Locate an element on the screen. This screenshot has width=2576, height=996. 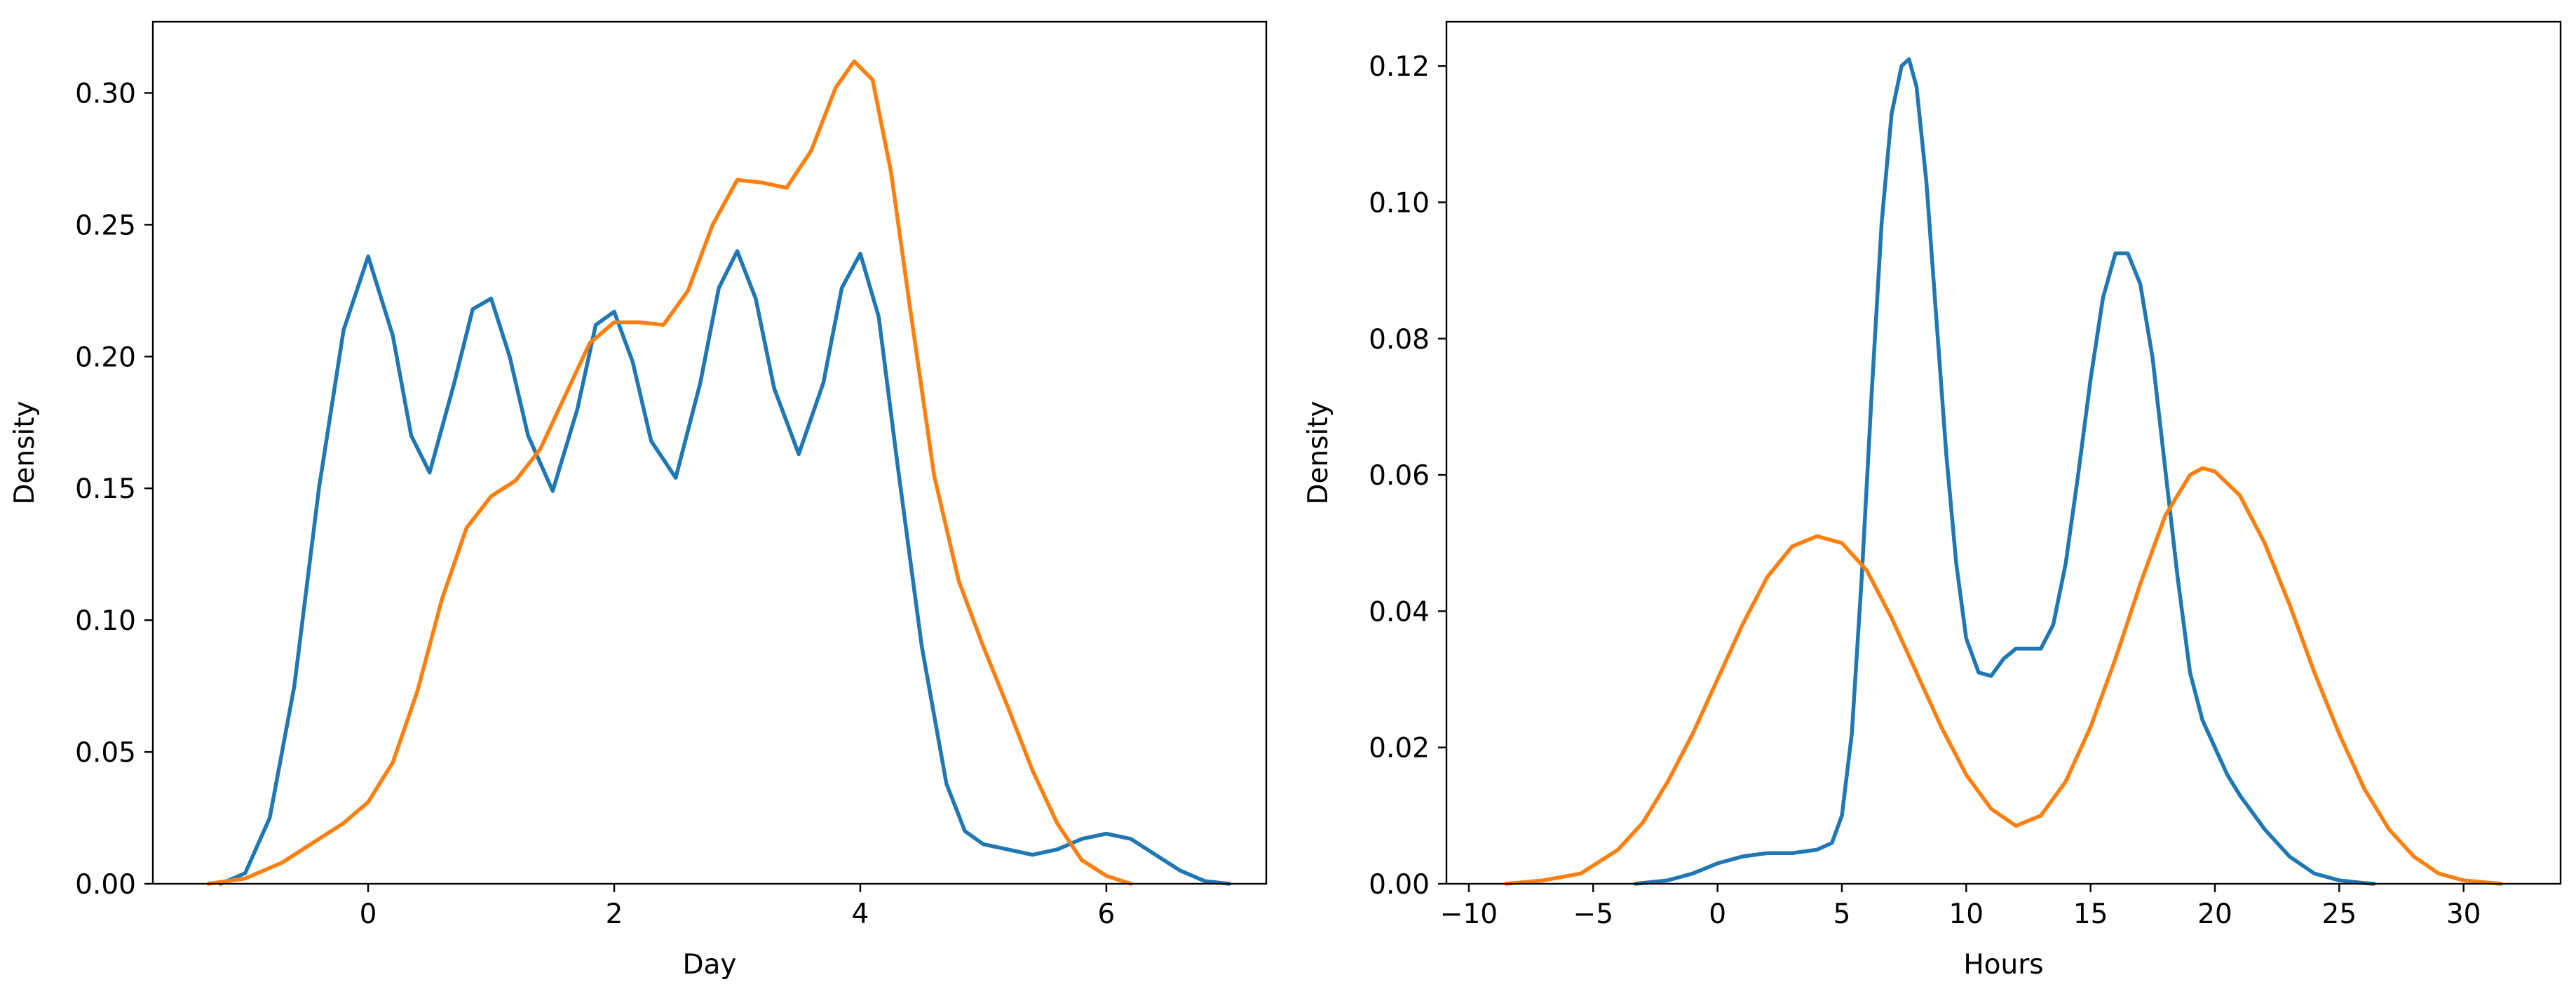
day-y-tick-label: 0.05 is located at coordinates (105, 753).